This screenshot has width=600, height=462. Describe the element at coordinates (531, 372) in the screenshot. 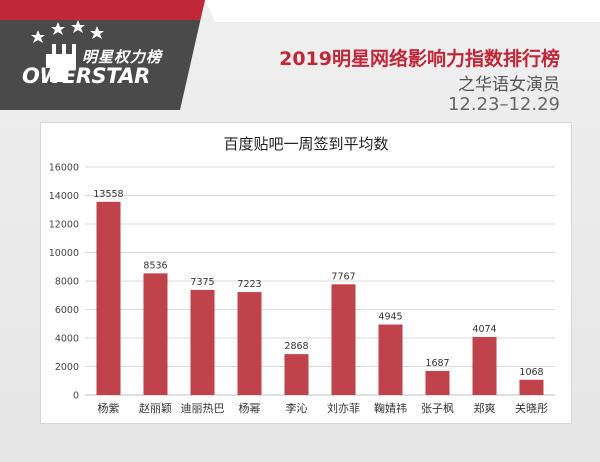

I see `data-label: 1068` at that location.